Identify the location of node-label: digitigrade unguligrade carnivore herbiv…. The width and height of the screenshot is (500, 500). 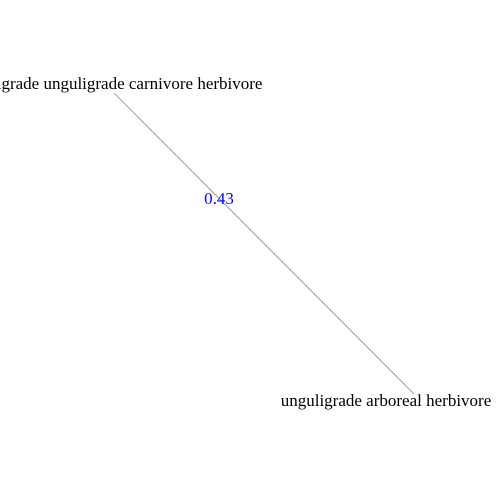
(131, 83).